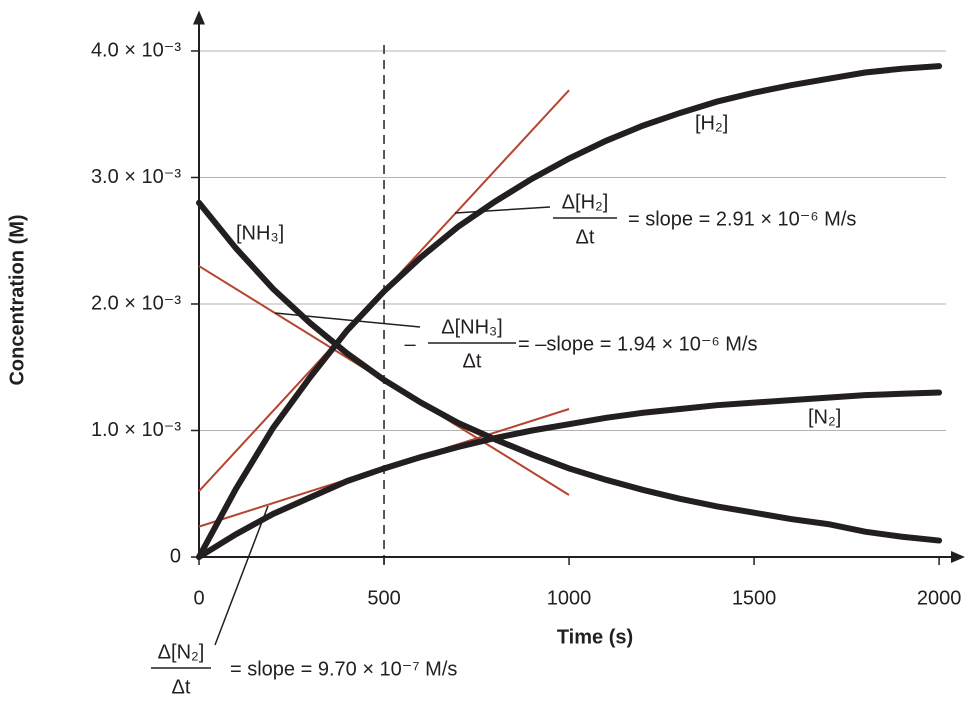 Image resolution: width=975 pixels, height=725 pixels. I want to click on y-tick-label: 3.0 × 10⁻³, so click(136, 177).